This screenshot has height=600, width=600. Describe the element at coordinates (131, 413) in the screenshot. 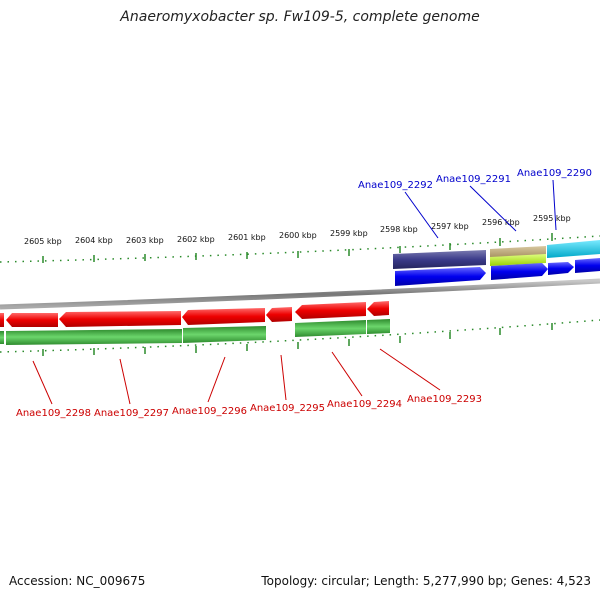

I see `reverse-gene-label: Anae109_2297` at that location.